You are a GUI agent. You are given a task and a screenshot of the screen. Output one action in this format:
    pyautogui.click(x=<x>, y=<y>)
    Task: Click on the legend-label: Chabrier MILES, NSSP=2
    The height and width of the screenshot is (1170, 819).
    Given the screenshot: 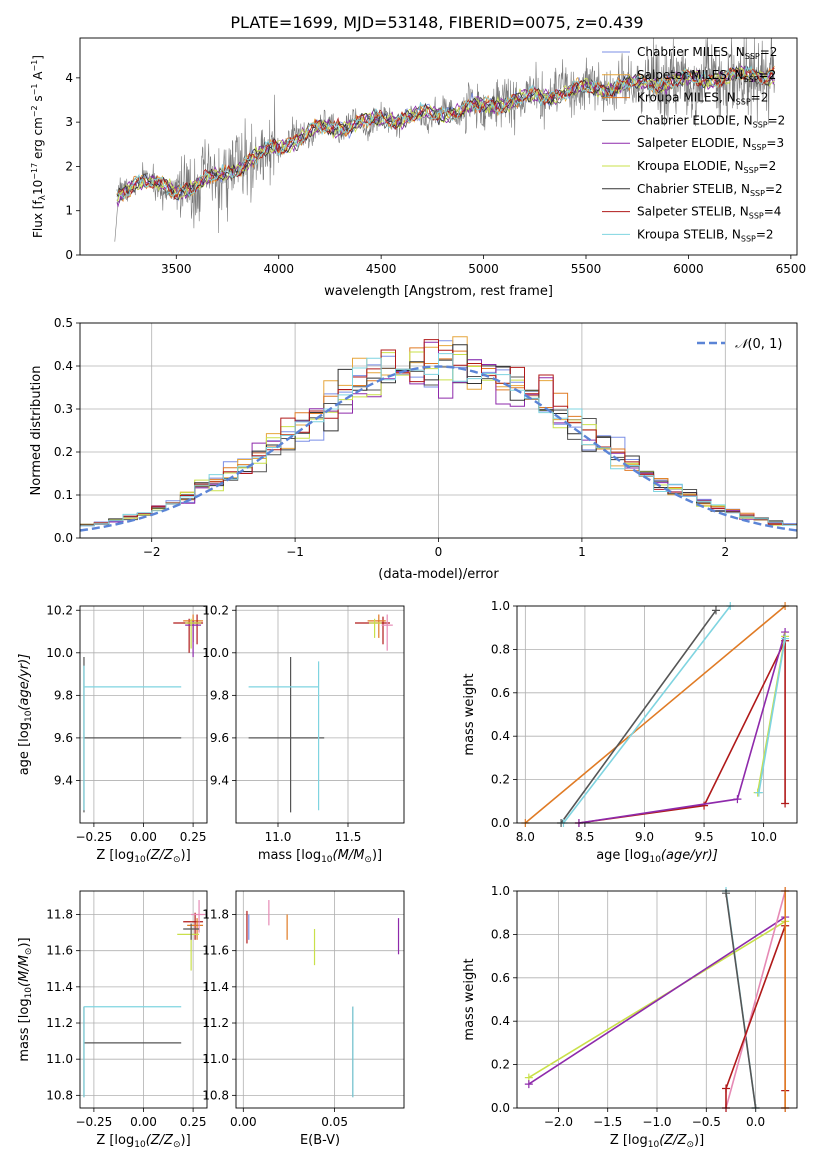 What is the action you would take?
    pyautogui.click(x=707, y=53)
    